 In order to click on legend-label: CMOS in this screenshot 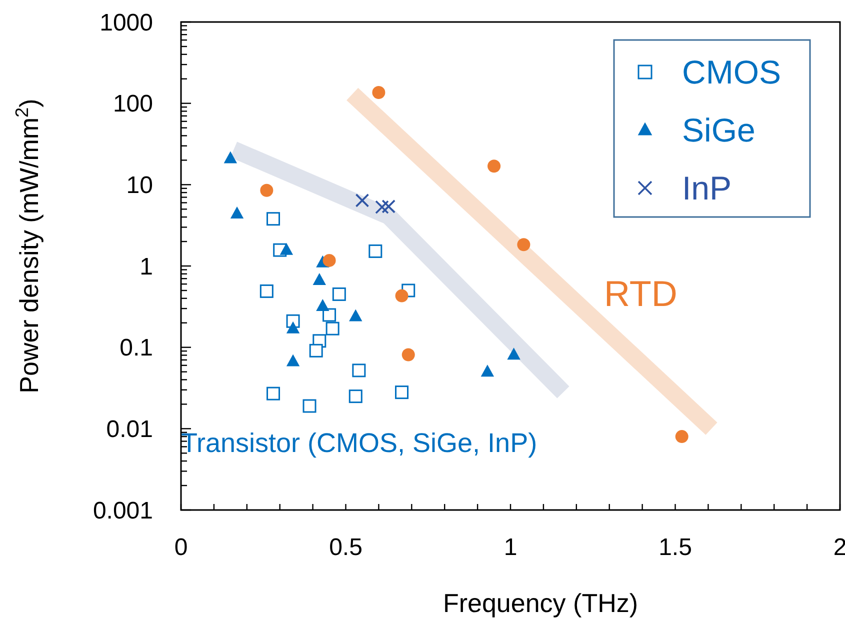, I will do `click(731, 72)`.